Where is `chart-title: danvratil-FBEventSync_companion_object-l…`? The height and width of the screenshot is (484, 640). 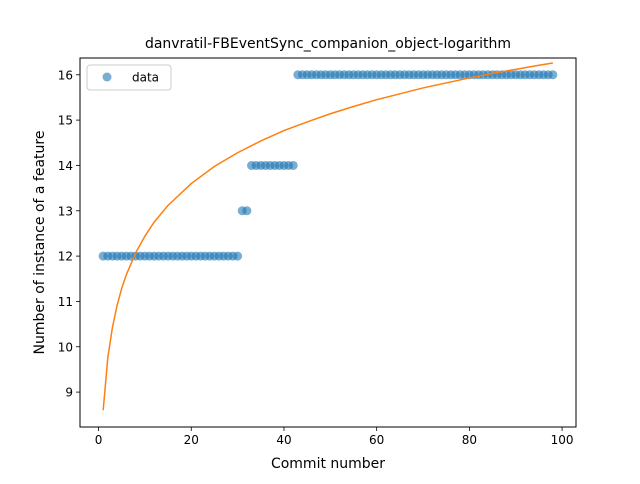 chart-title: danvratil-FBEventSync_companion_object-l… is located at coordinates (328, 44).